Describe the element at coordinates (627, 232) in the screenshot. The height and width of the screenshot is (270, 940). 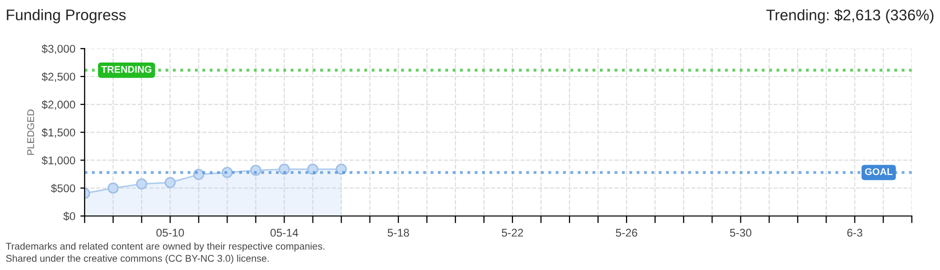
I see `x-tick-label: 5-26` at that location.